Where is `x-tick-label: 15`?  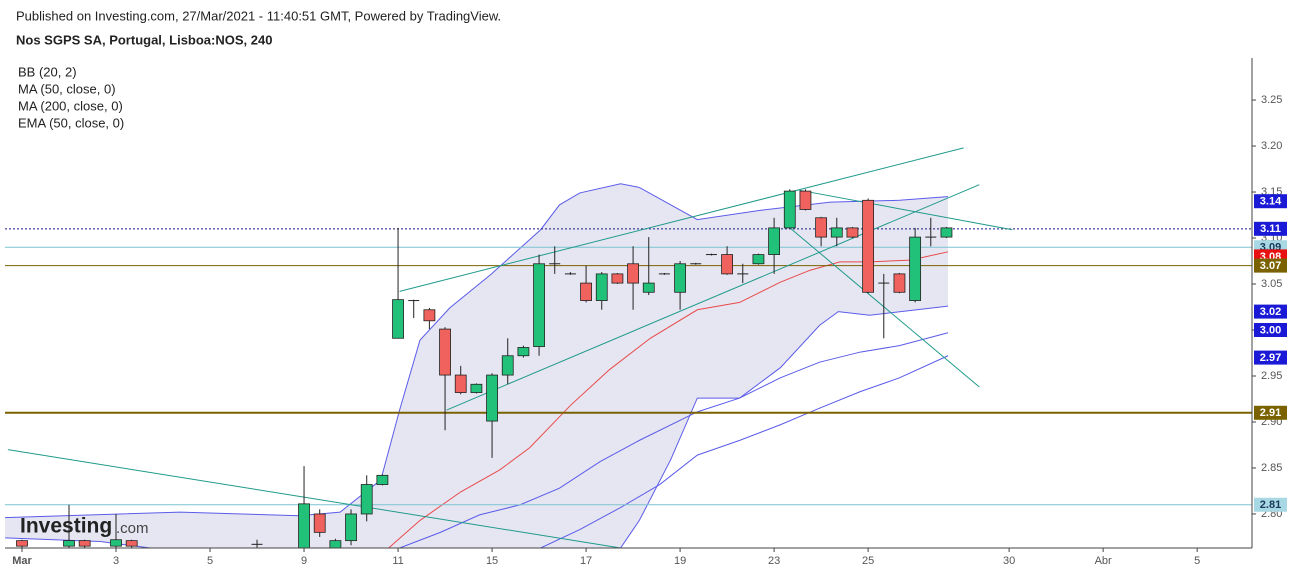
x-tick-label: 15 is located at coordinates (492, 561).